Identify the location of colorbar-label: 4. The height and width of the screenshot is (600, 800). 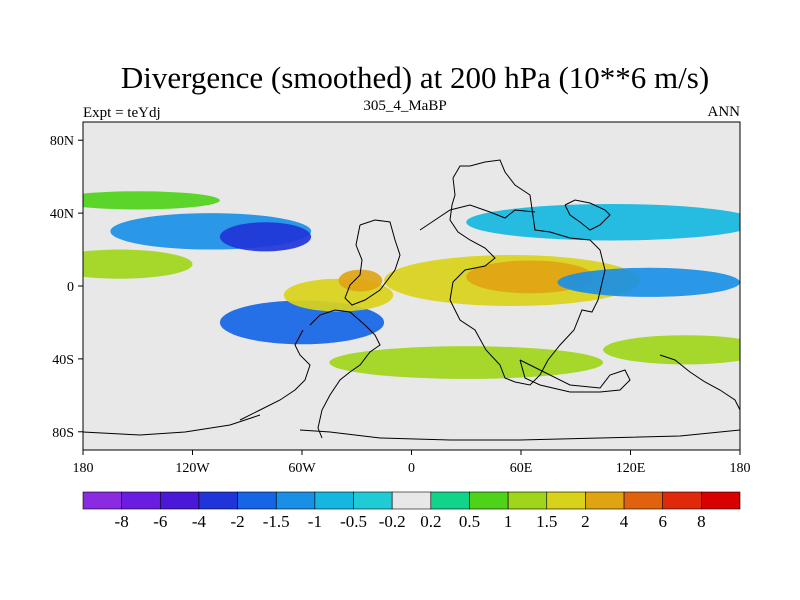
(624, 521).